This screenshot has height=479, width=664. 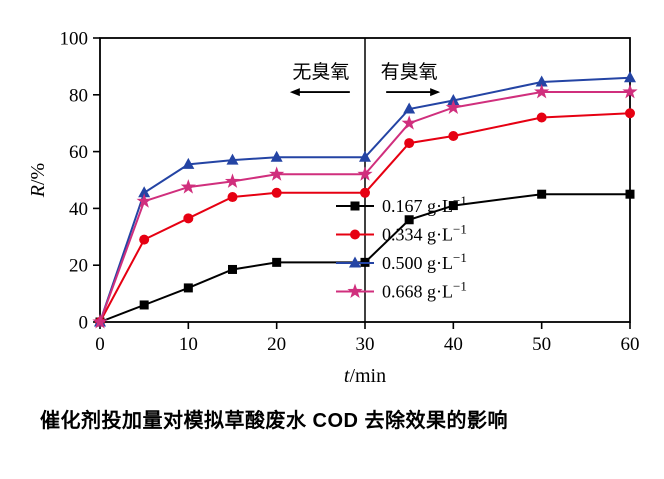 I want to click on figure-caption: 催化剂投加量对模拟草酸废水 COD 去除效果的影响, so click(x=274, y=421).